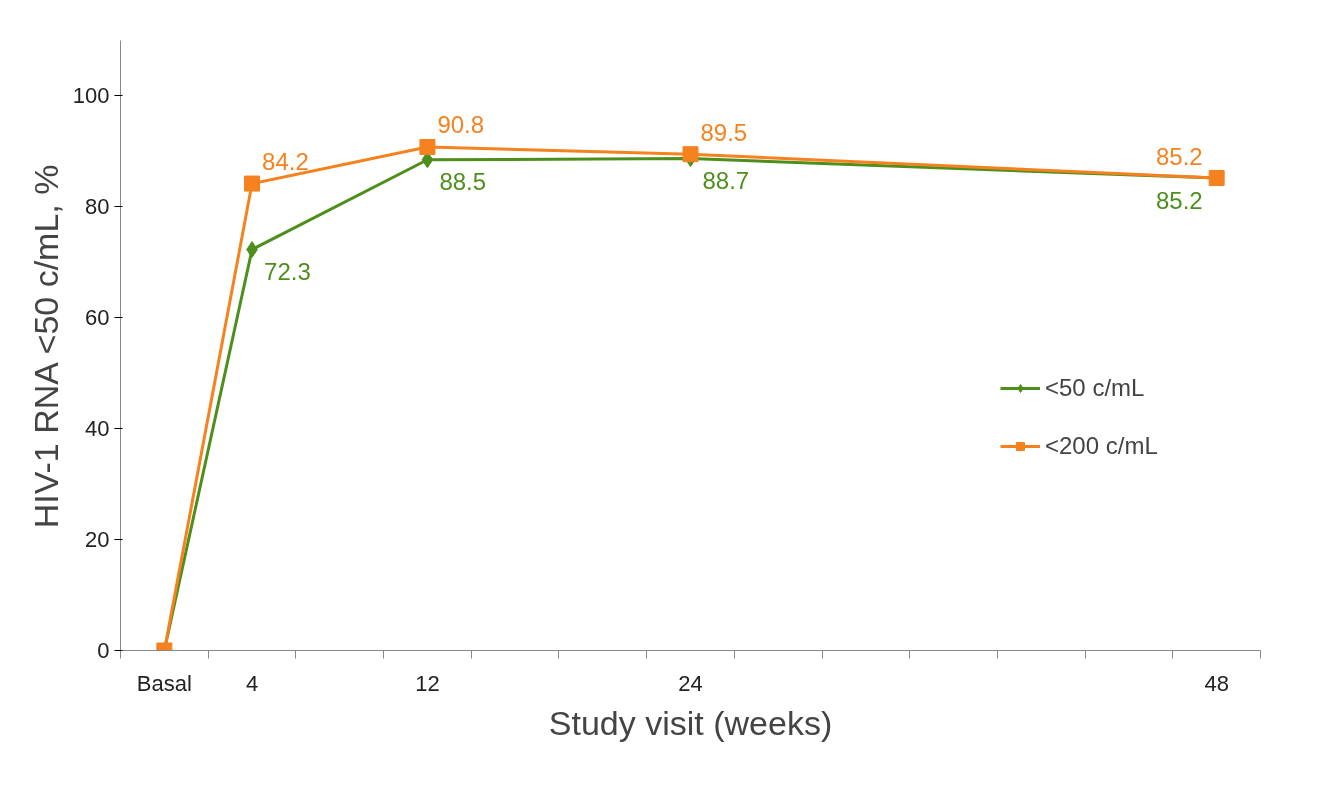  What do you see at coordinates (726, 181) in the screenshot?
I see `data-label: 88.7` at bounding box center [726, 181].